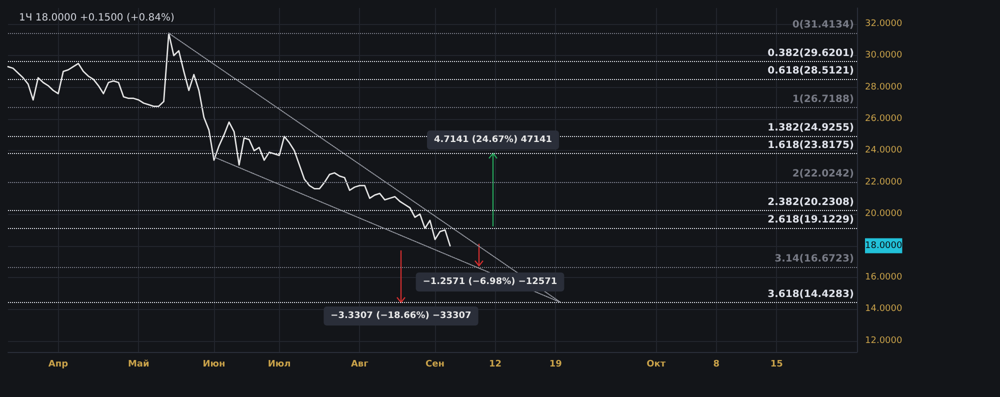  I want to click on y-tick-label: 24.0000, so click(883, 151).